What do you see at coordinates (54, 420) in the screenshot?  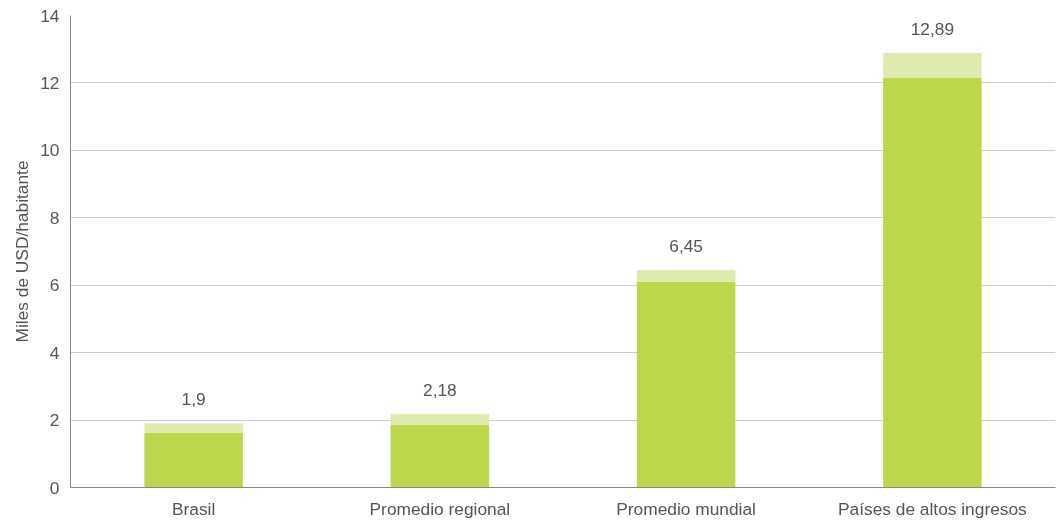 I see `y-tick-label: 2` at bounding box center [54, 420].